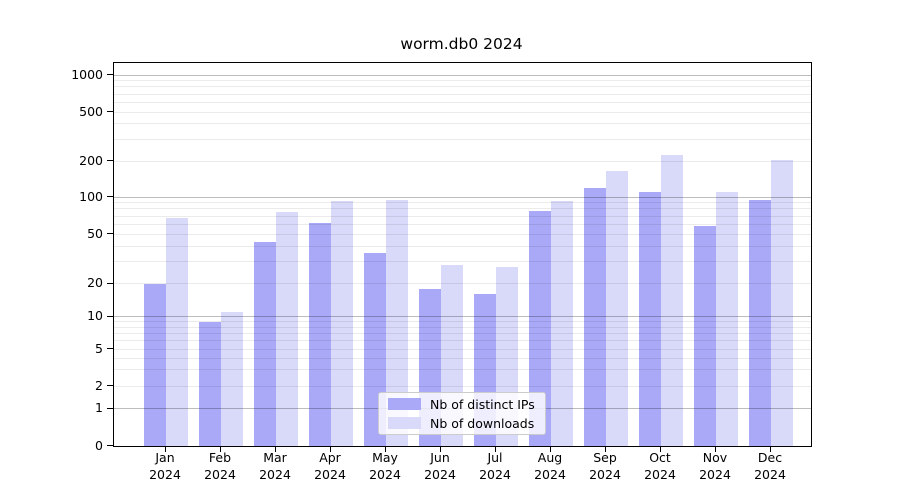 This screenshot has width=900, height=500. Describe the element at coordinates (91, 196) in the screenshot. I see `y-axis-tick-label: 100` at that location.